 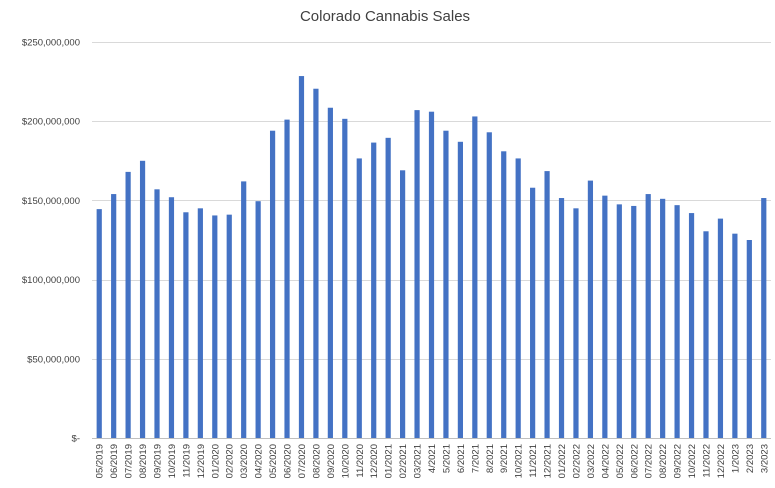 What do you see at coordinates (678, 461) in the screenshot?
I see `x-tick-label: 09/2022` at bounding box center [678, 461].